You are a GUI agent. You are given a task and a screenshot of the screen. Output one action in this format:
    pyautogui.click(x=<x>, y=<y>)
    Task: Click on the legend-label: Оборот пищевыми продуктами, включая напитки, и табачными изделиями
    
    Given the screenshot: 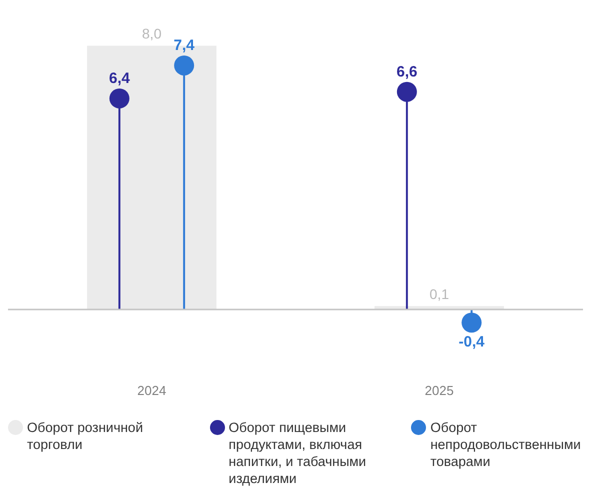 What is the action you would take?
    pyautogui.click(x=298, y=453)
    